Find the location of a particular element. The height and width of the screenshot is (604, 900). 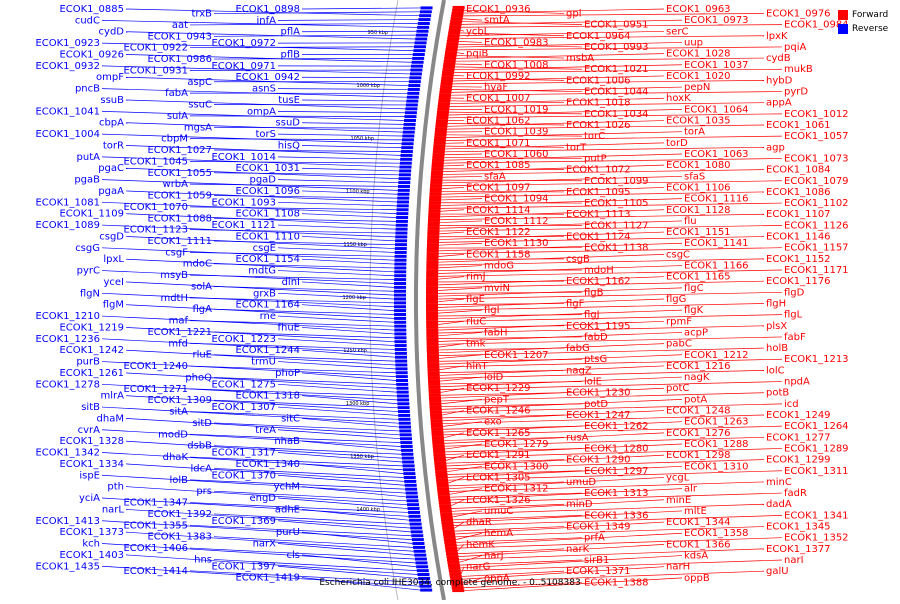

feature-label: ispE is located at coordinates (89, 475).